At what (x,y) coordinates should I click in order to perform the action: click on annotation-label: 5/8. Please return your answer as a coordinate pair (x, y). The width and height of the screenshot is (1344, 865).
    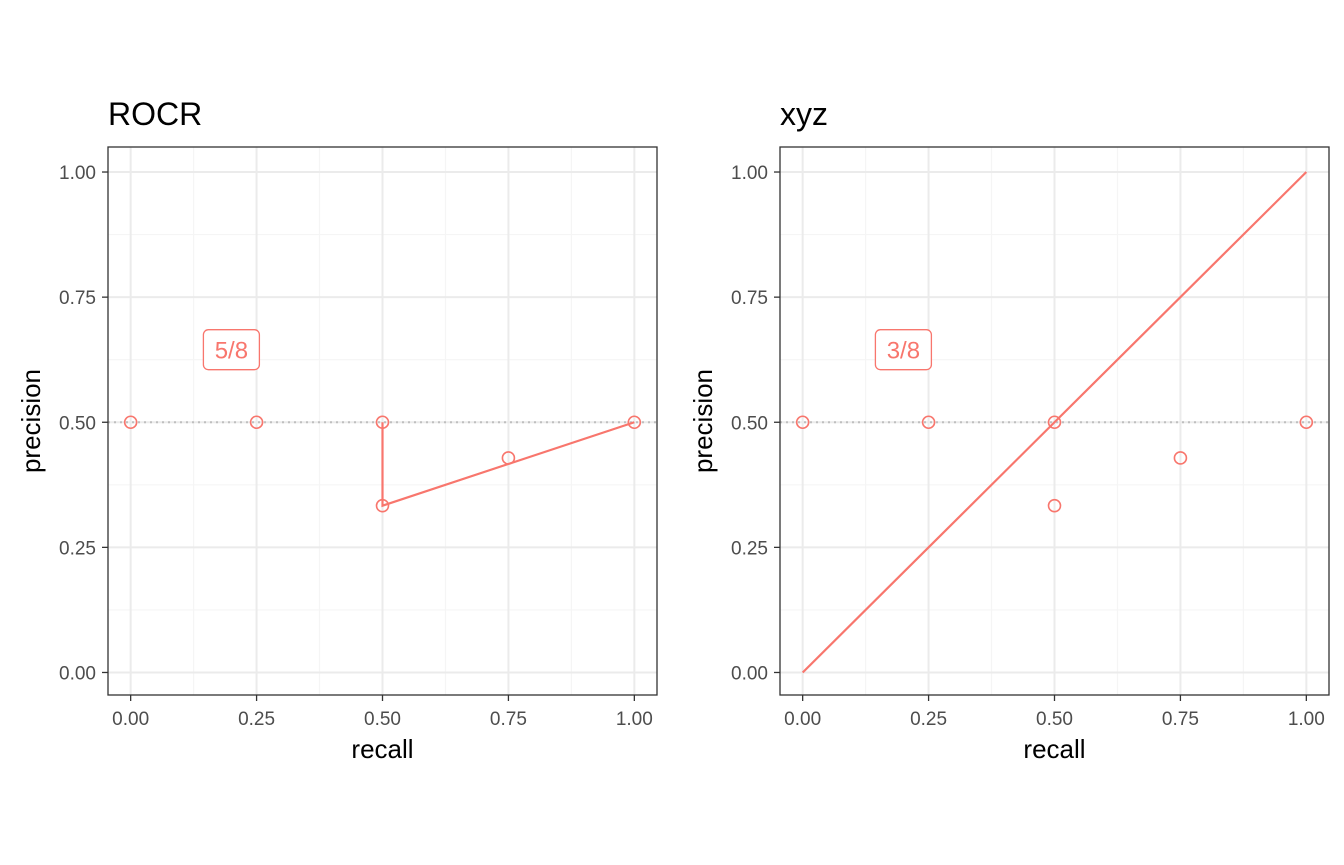
    Looking at the image, I should click on (231, 351).